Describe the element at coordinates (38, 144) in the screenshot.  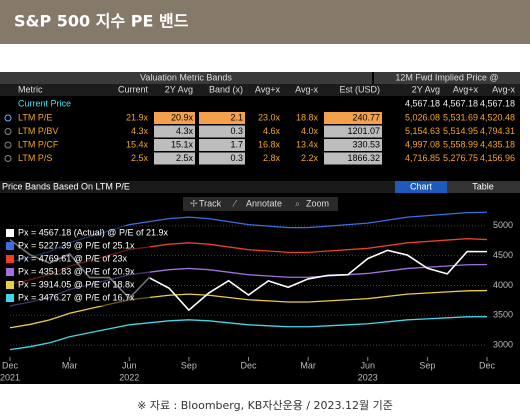
I see `row-label: LTM P/CF` at that location.